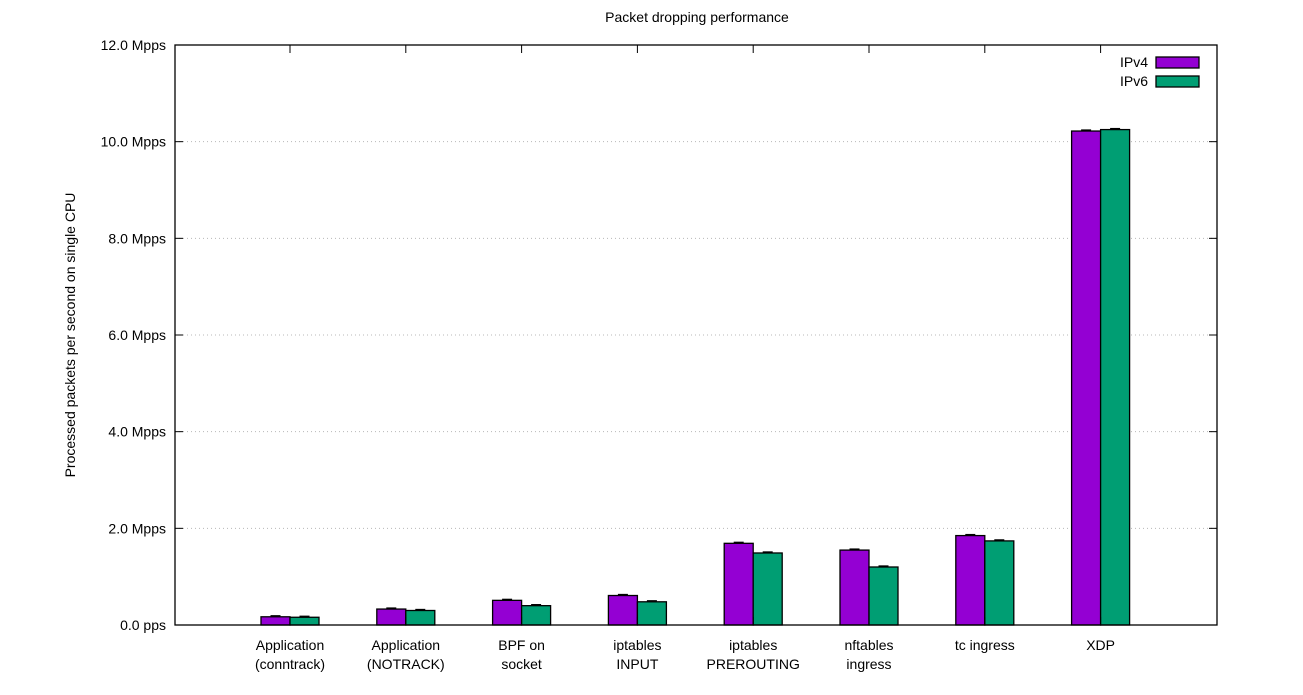 The width and height of the screenshot is (1303, 695). I want to click on x-tick-label: socket, so click(521, 664).